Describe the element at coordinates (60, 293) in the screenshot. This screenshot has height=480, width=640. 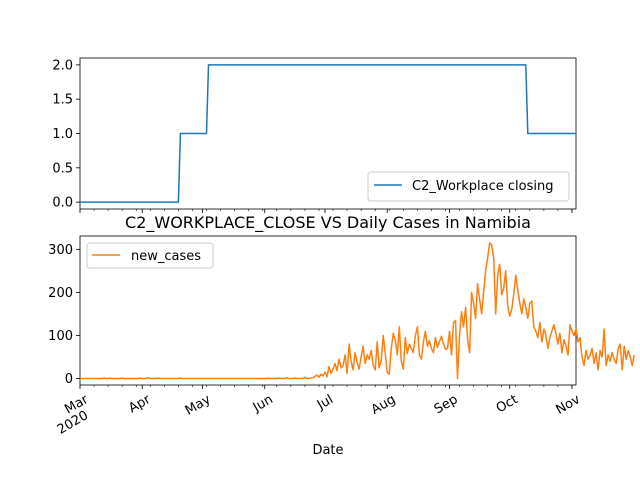
I see `bottom-y-tick-label: 200` at that location.